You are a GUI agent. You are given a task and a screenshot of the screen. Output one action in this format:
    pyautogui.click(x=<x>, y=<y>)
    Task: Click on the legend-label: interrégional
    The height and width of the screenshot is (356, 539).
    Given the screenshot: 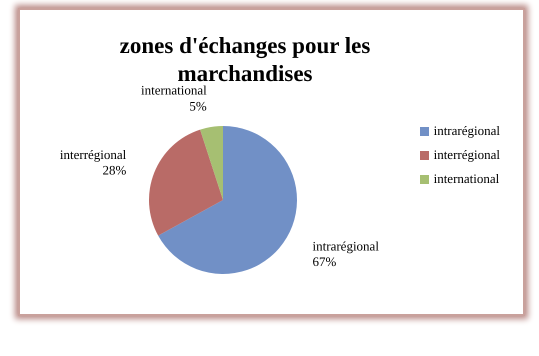 What is the action you would take?
    pyautogui.click(x=467, y=155)
    